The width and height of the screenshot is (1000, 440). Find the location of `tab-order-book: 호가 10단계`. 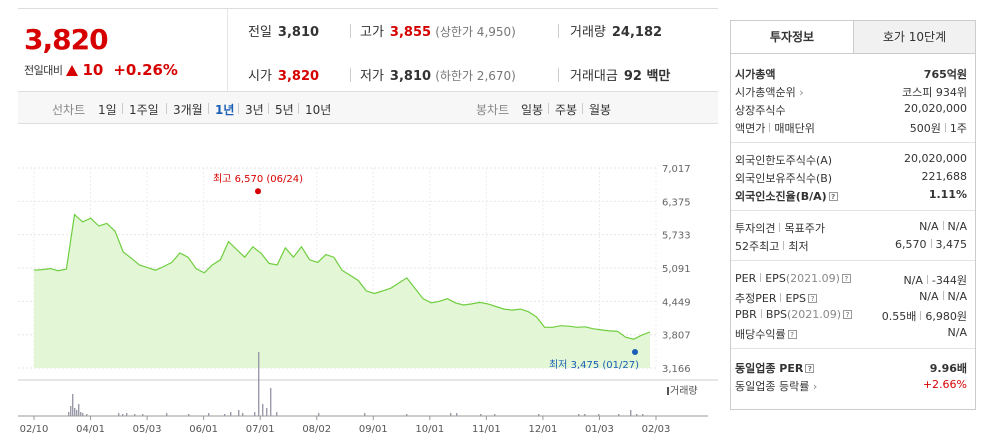

tab-order-book: 호가 10단계 is located at coordinates (914, 37).